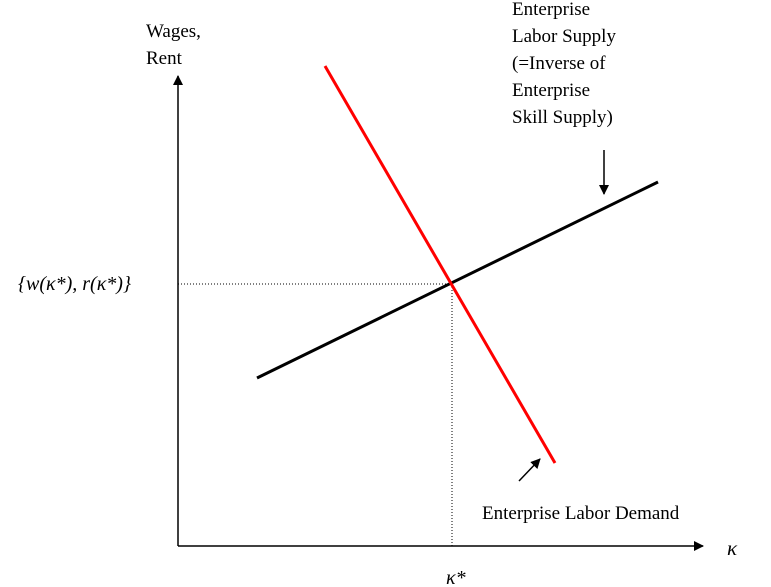  What do you see at coordinates (529, 470) in the screenshot?
I see `demand-pointer-arrow` at bounding box center [529, 470].